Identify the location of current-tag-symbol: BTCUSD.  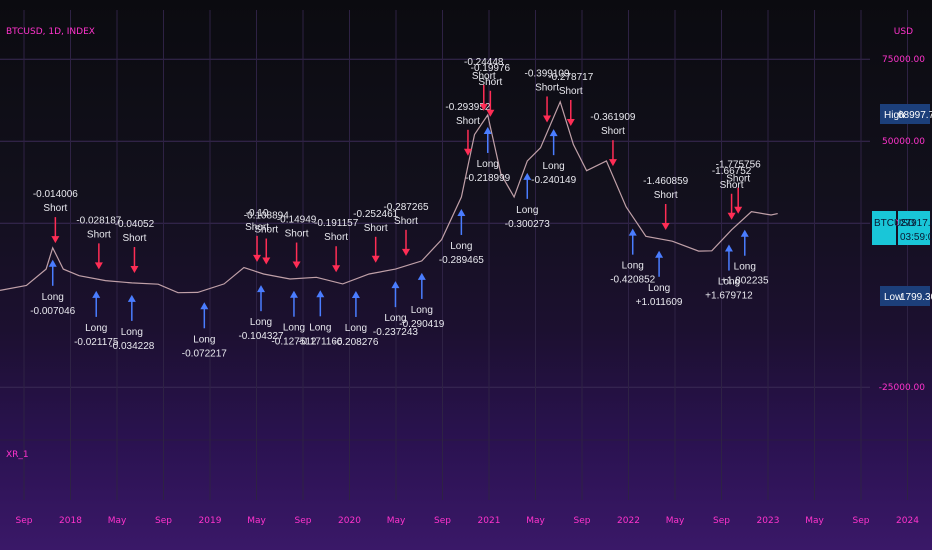
(894, 223).